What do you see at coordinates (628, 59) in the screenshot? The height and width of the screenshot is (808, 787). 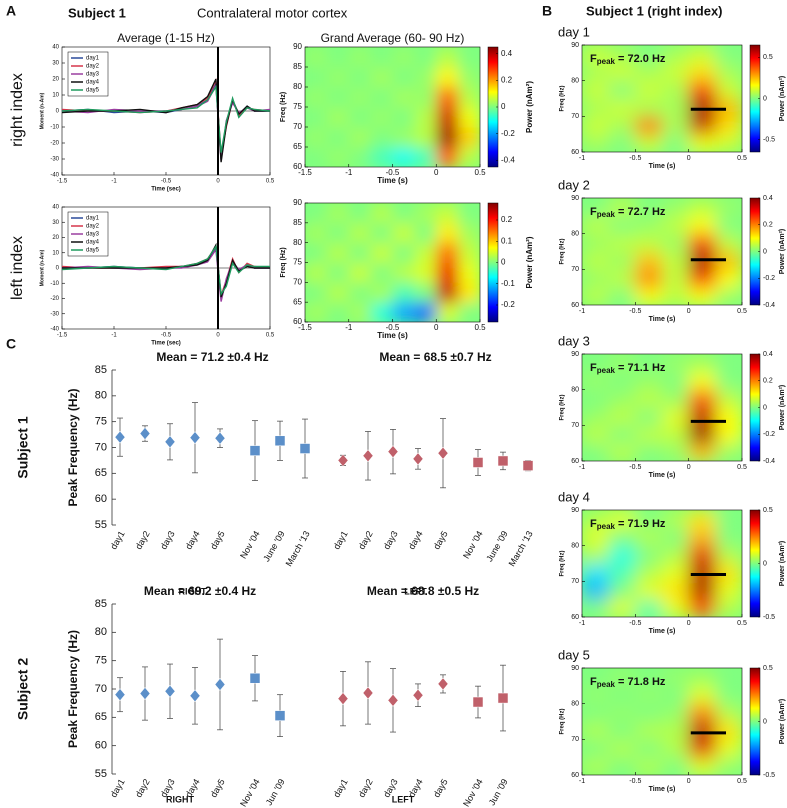 I see `annotation: Fpeak = 72.0 Hz` at bounding box center [628, 59].